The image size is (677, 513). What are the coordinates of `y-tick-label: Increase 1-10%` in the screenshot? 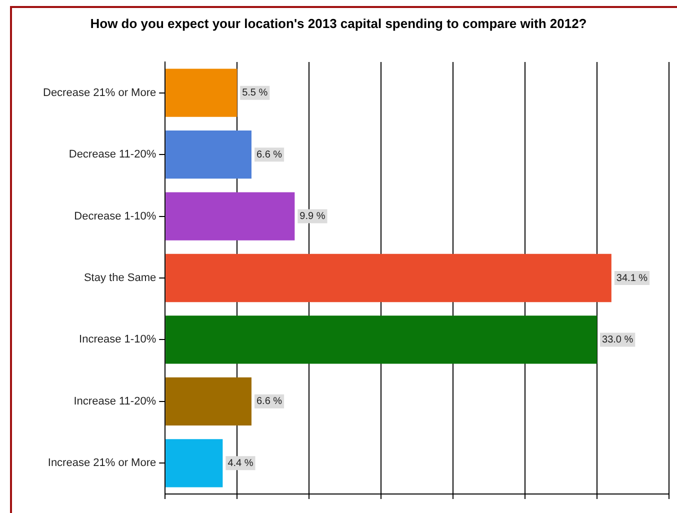 It's located at (117, 340).